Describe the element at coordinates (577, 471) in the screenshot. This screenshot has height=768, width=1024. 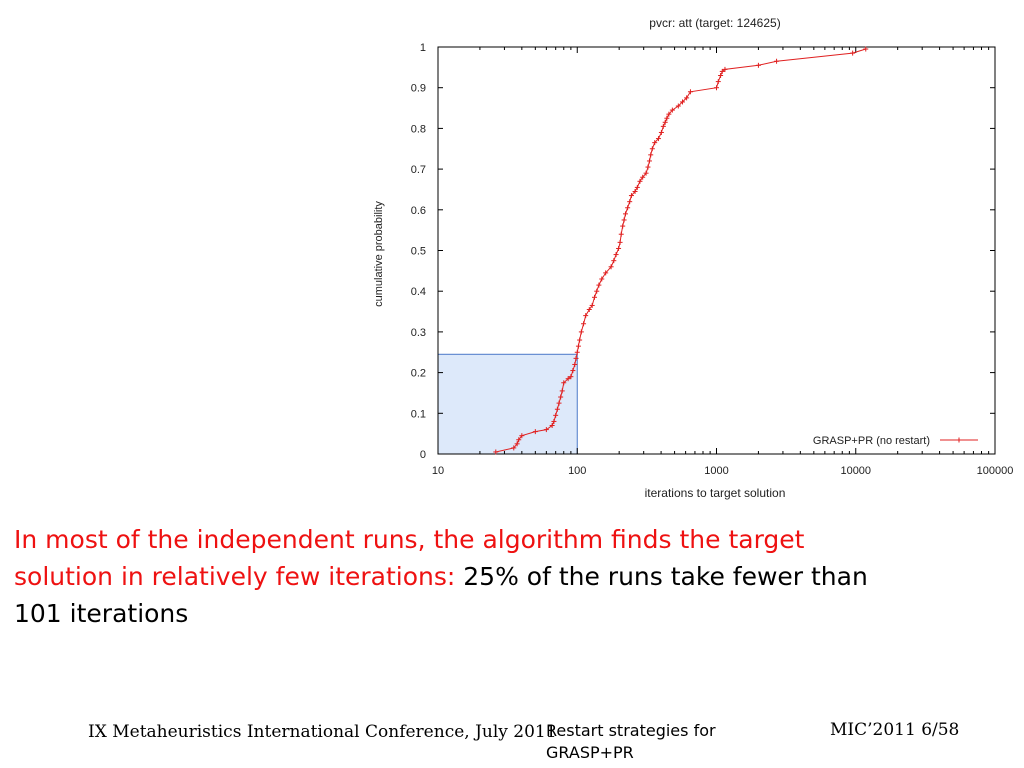
I see `x-tick-label: 100` at that location.